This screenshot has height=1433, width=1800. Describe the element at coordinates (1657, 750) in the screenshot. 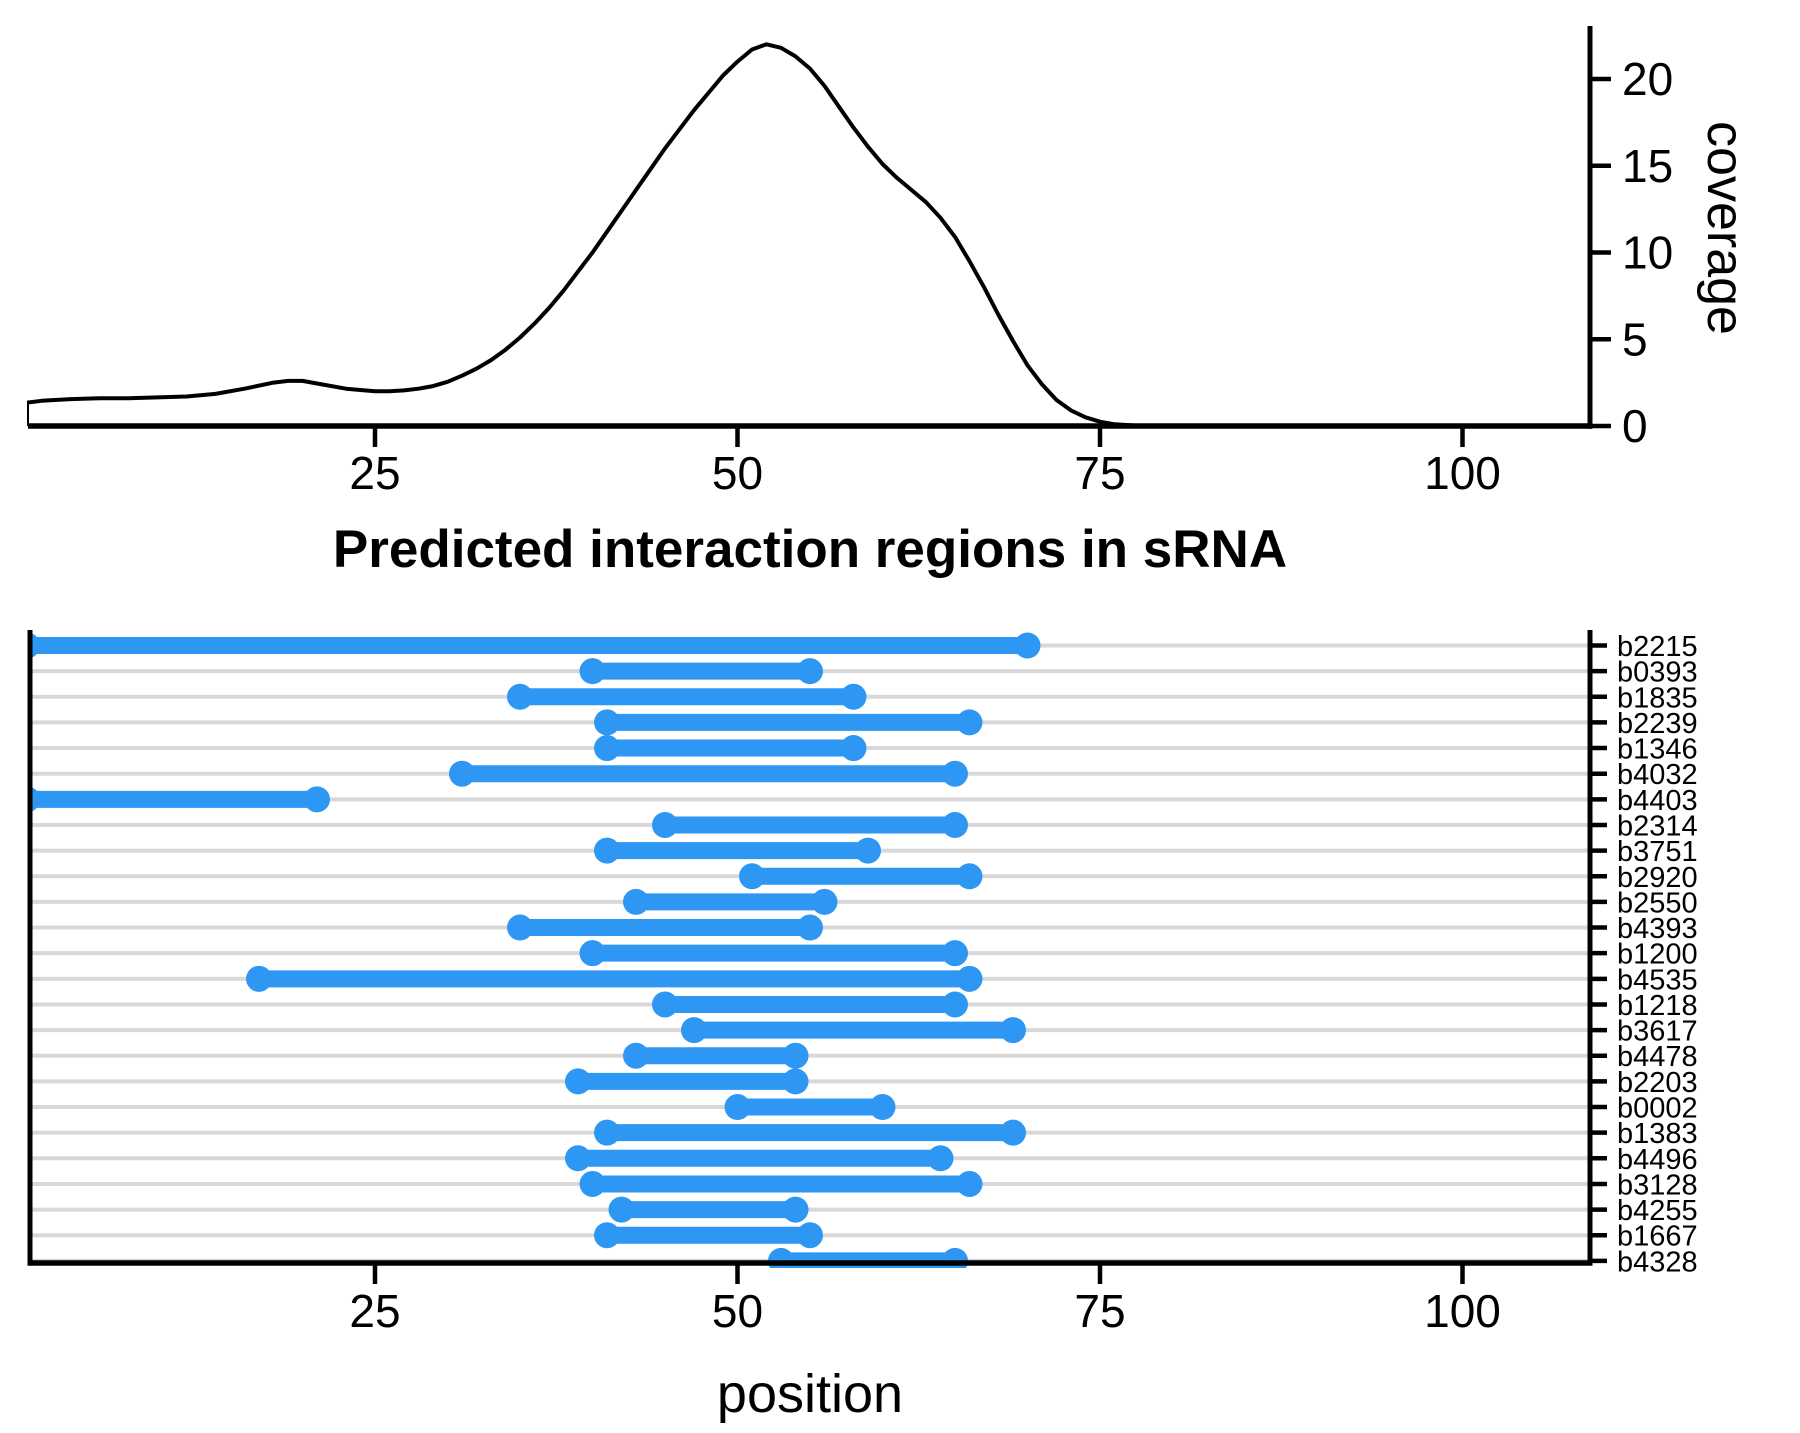

I see `row-label: b1346` at that location.